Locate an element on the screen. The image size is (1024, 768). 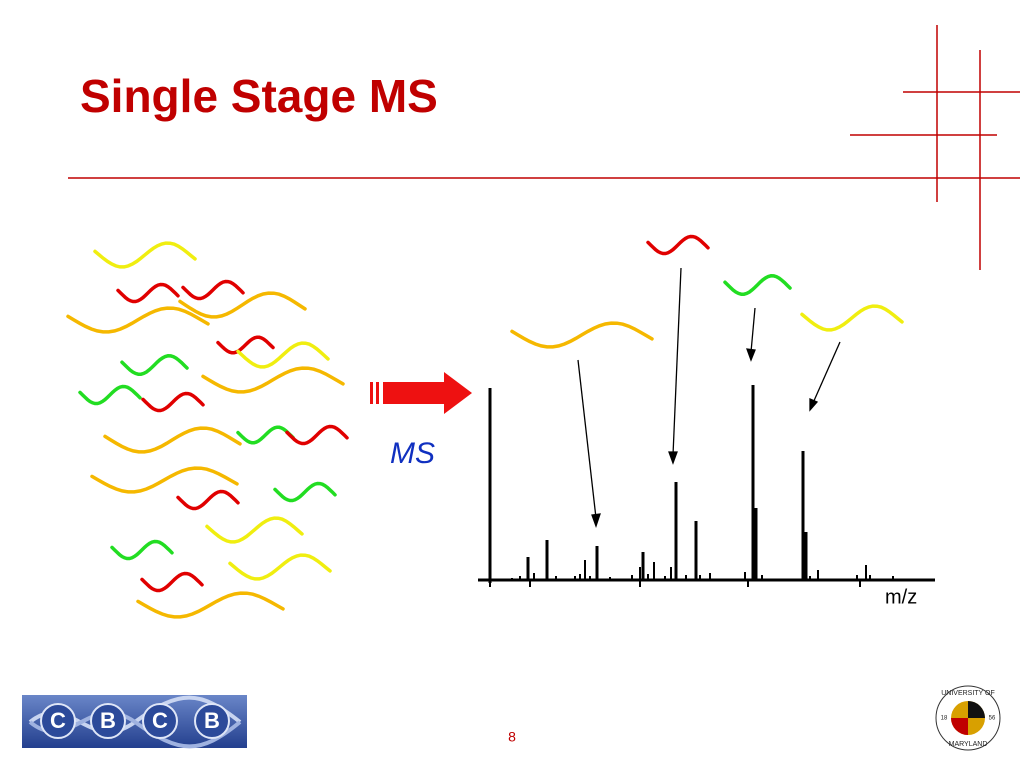
seal-text: UNIVERSITY OF is located at coordinates (968, 693).